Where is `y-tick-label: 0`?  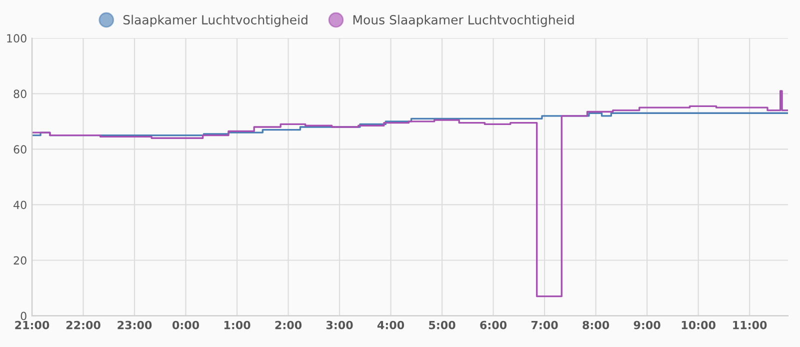 y-tick-label: 0 is located at coordinates (23, 316).